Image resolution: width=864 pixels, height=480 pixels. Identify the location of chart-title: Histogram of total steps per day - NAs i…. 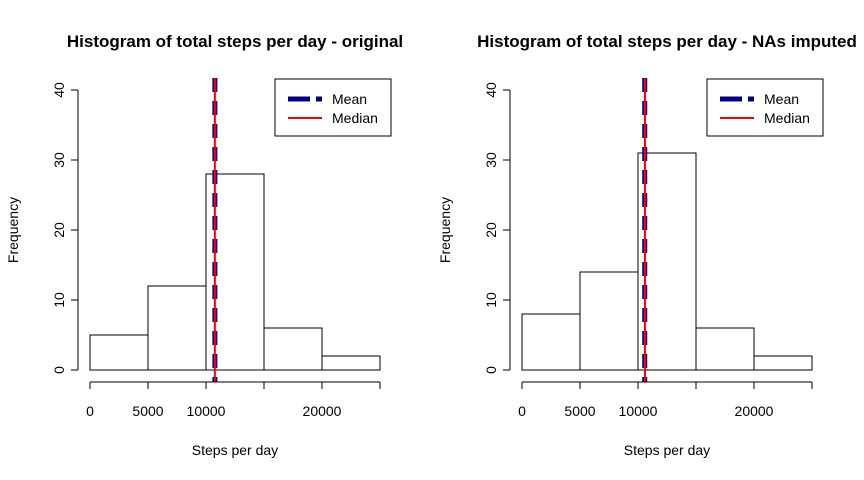
(667, 41).